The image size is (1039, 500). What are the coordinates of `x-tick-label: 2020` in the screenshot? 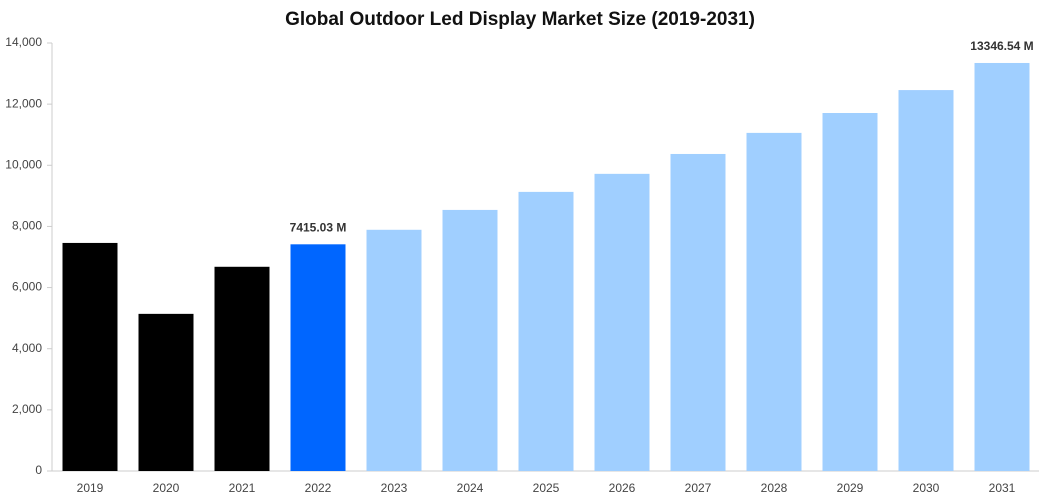 It's located at (166, 488).